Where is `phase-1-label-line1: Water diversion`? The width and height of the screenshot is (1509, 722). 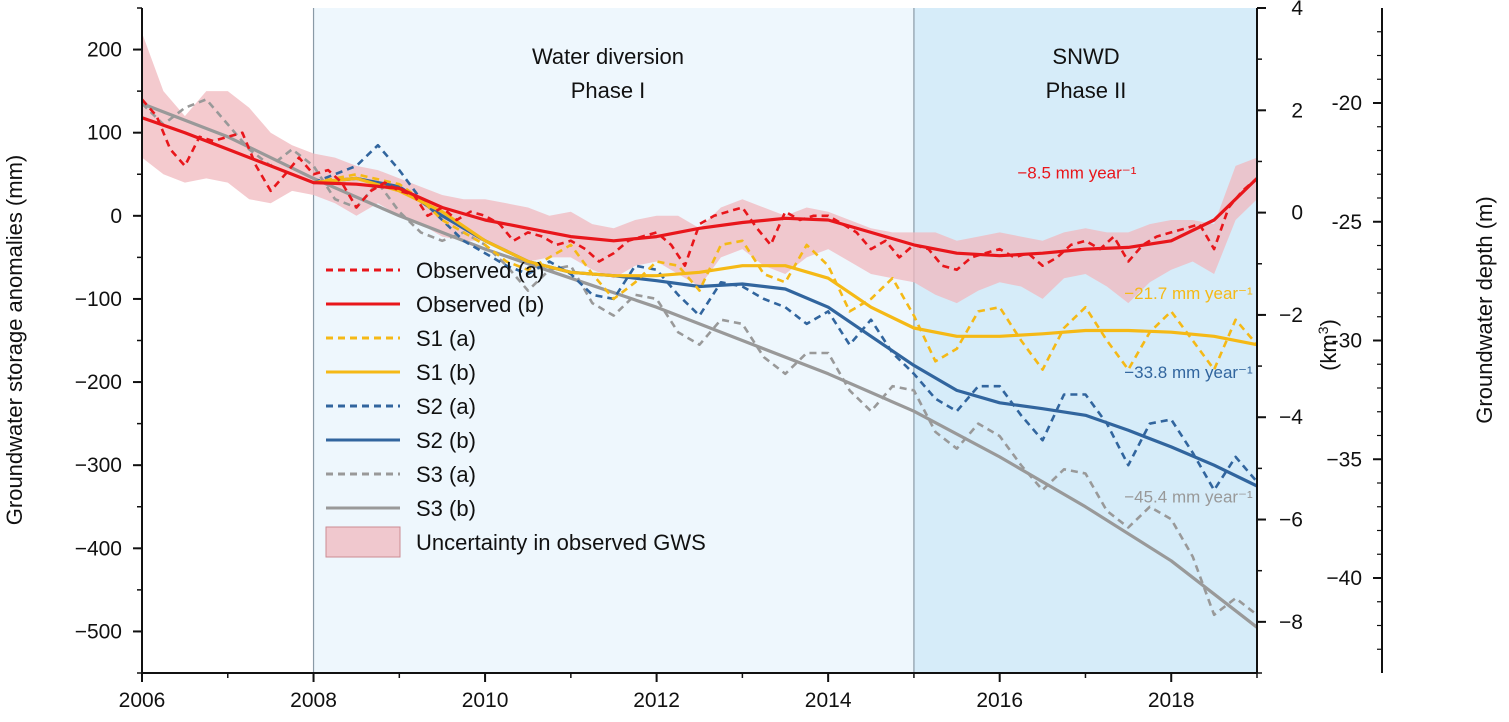
phase-1-label-line1: Water diversion is located at coordinates (608, 56).